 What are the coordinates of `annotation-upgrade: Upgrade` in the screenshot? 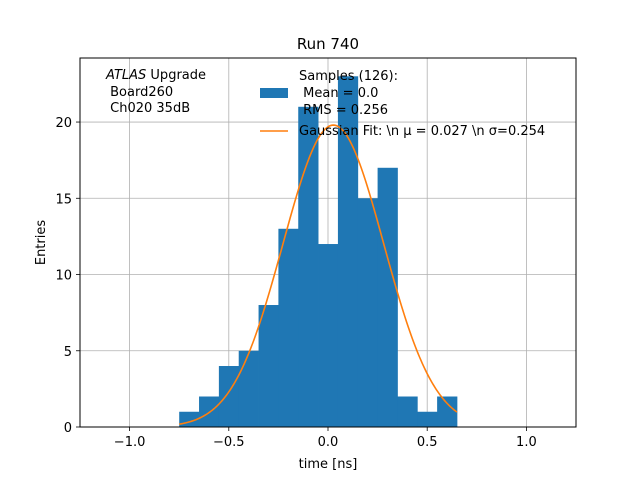 It's located at (178, 75).